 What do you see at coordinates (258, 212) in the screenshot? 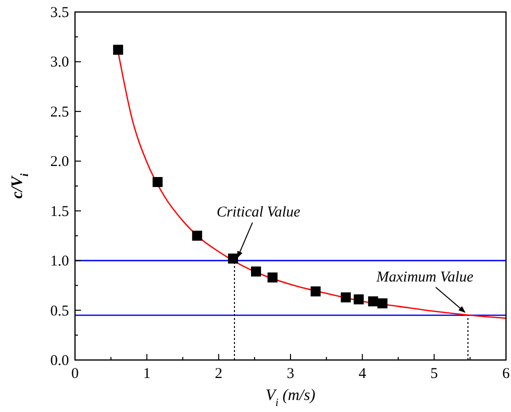
I see `annotation: Critical Value` at bounding box center [258, 212].